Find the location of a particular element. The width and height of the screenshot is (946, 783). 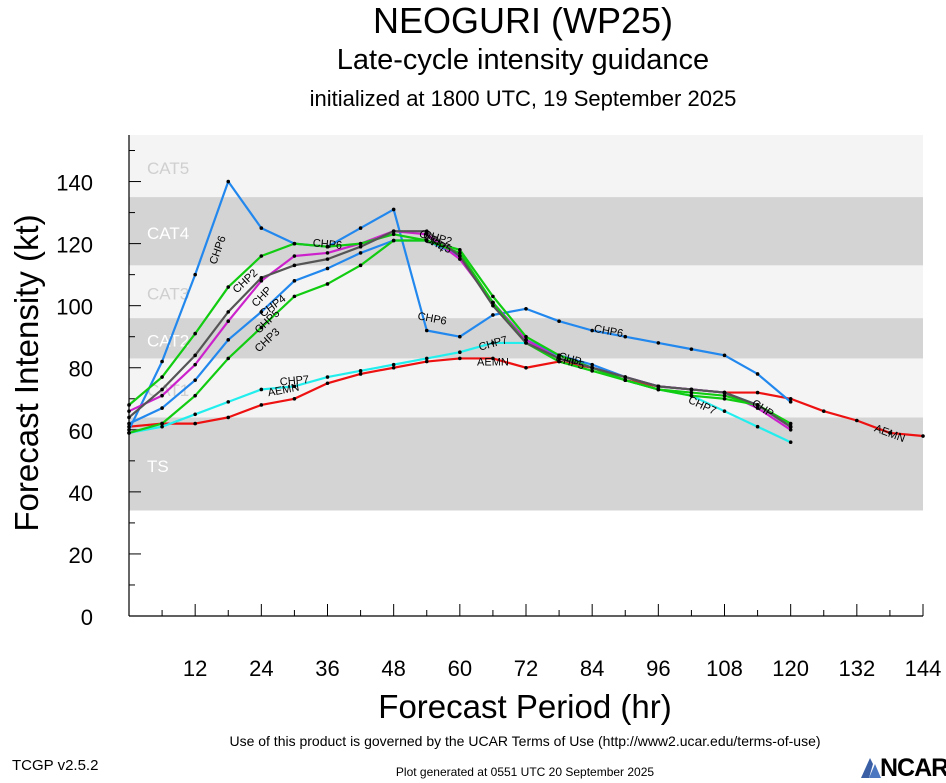

band-label-ts: TS is located at coordinates (158, 466).